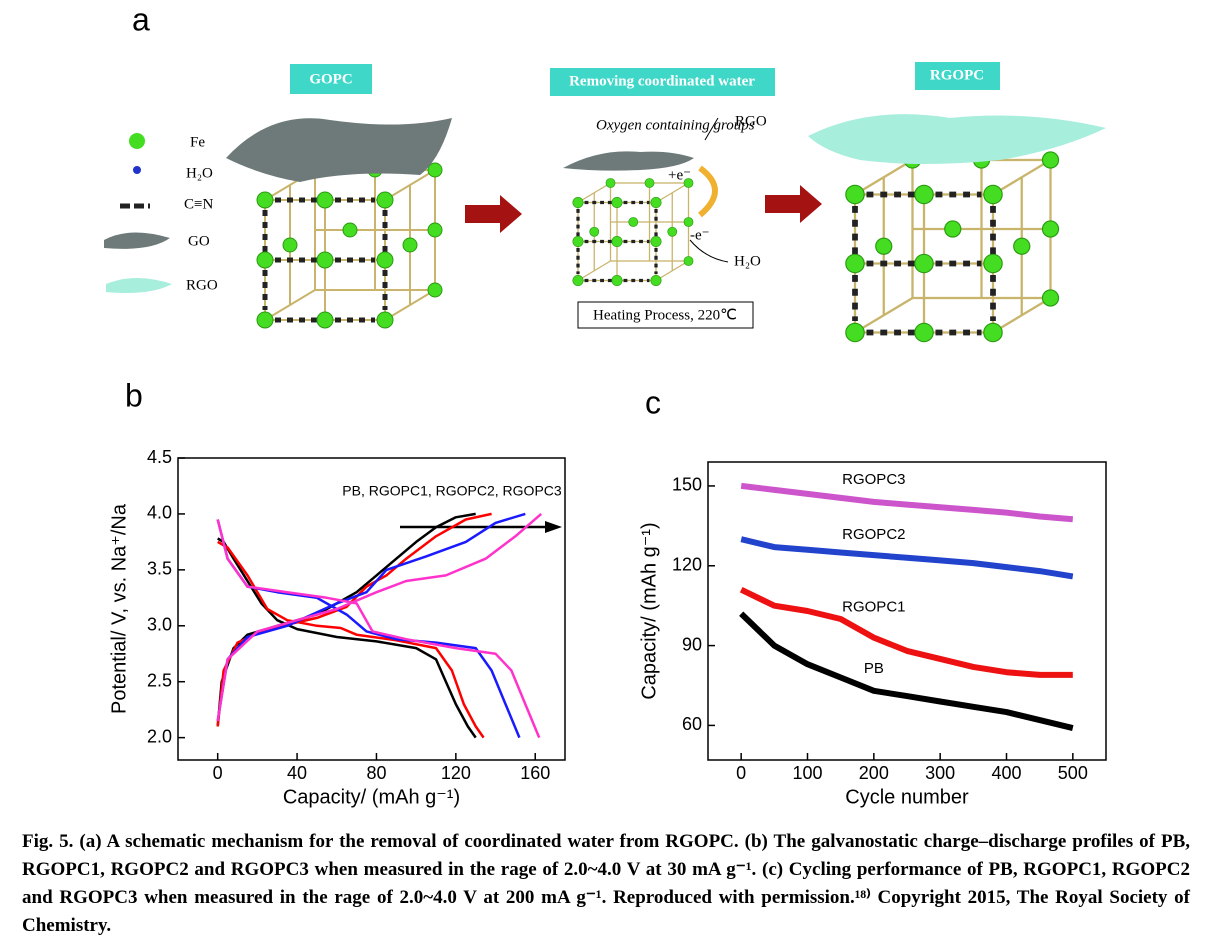 The width and height of the screenshot is (1211, 948). I want to click on panel-label: a, so click(141, 19).